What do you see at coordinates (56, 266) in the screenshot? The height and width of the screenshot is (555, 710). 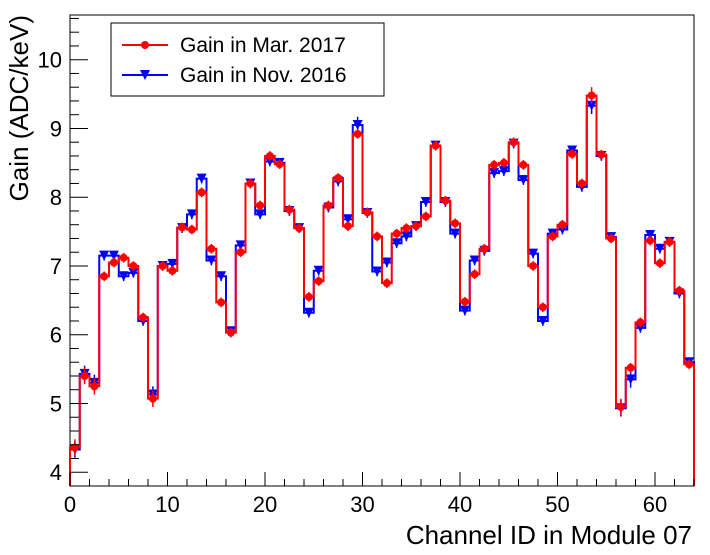 I see `y-tick-label: 7` at bounding box center [56, 266].